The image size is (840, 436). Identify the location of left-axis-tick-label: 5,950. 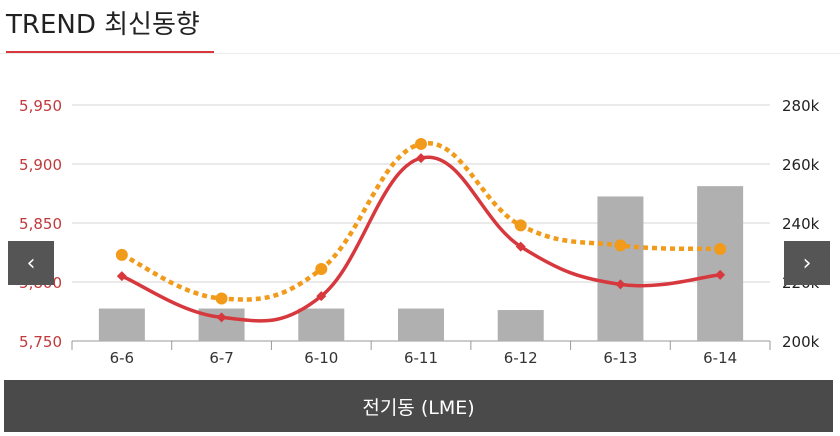
(40, 106).